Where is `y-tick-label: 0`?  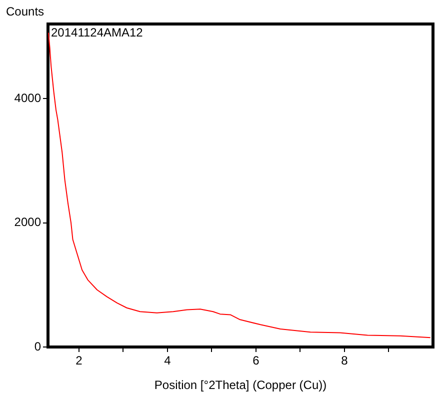 y-tick-label: 0 is located at coordinates (38, 346).